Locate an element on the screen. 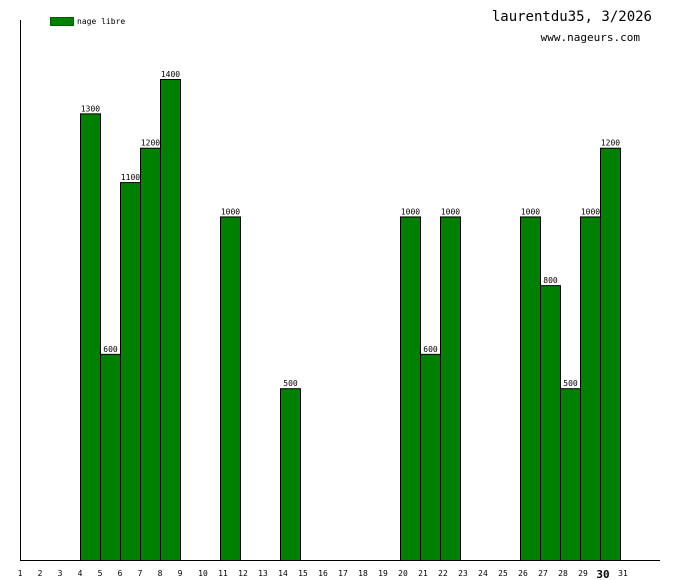  bar-value-label: 1300 is located at coordinates (90, 108).